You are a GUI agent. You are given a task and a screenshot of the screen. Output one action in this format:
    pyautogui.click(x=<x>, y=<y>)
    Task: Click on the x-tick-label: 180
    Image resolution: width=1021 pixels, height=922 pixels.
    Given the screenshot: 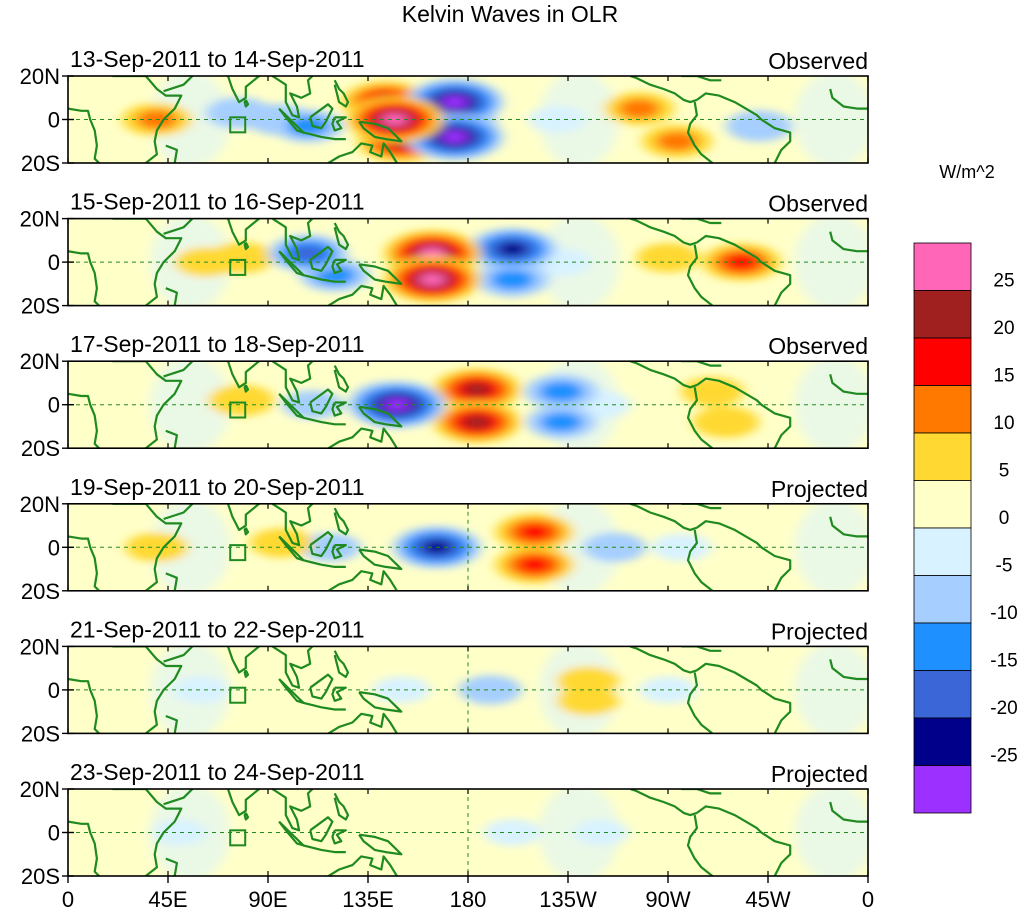 What is the action you would take?
    pyautogui.click(x=468, y=899)
    